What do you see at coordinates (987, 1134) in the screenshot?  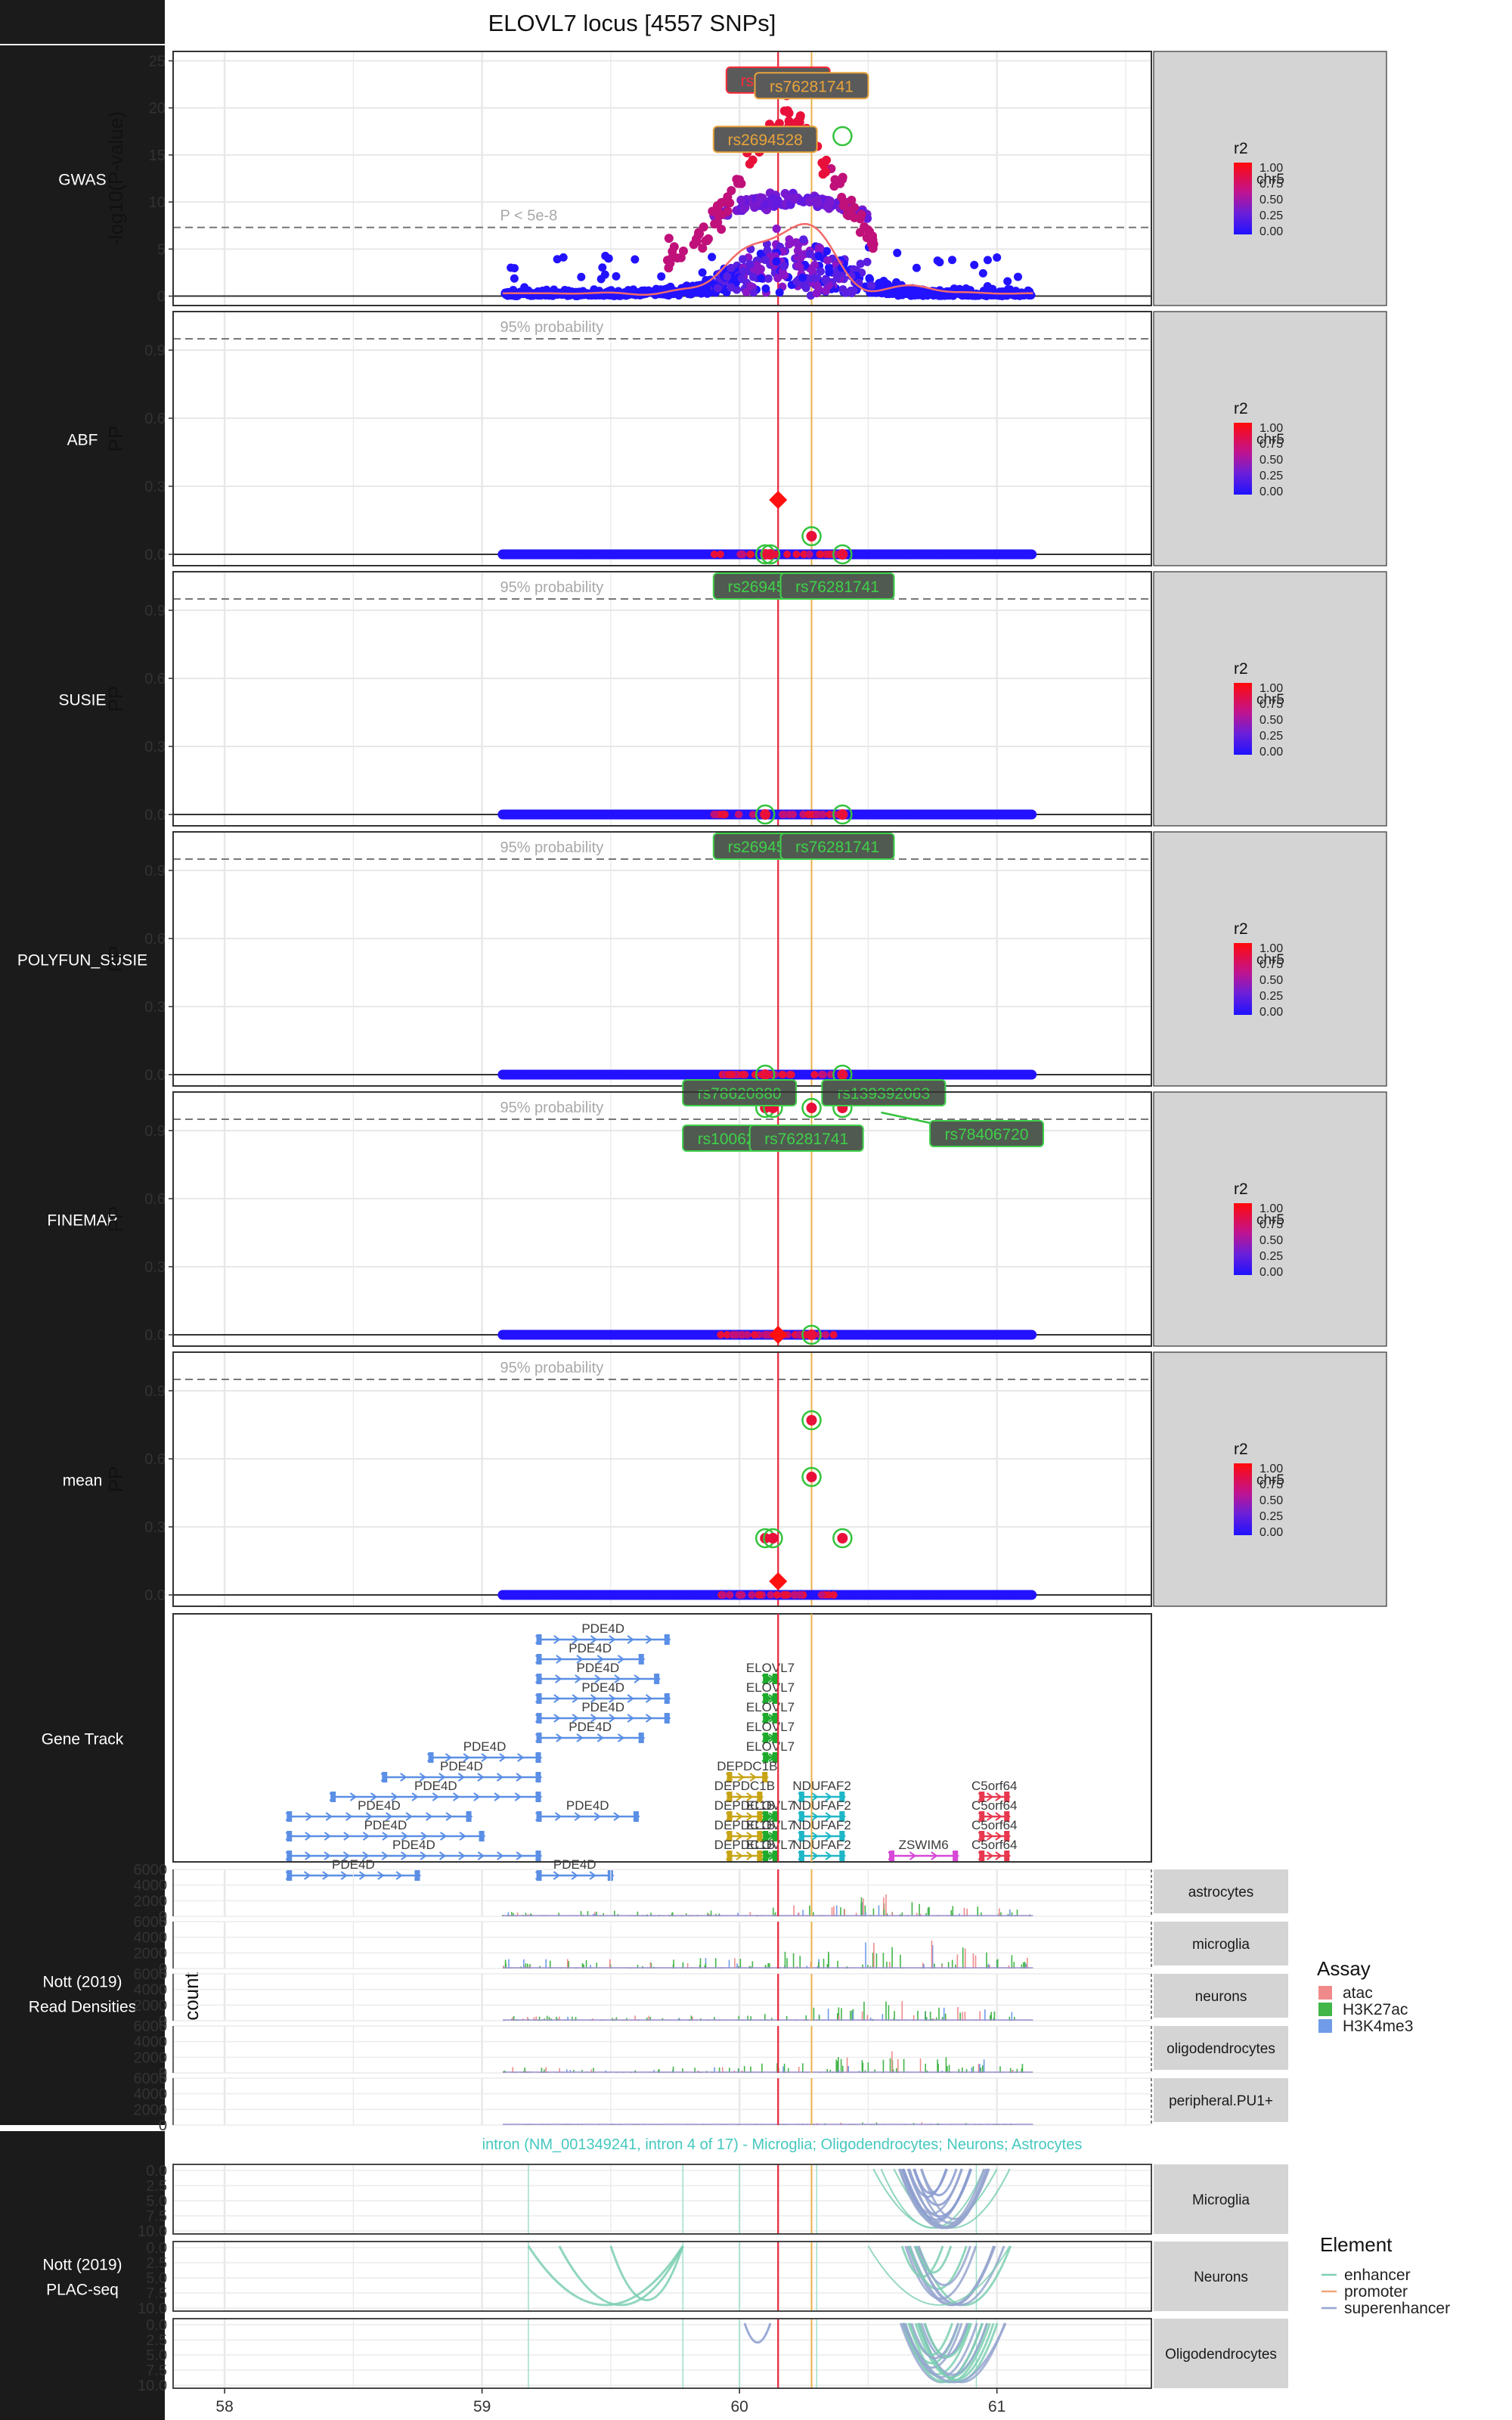 I see `snp-label-text: rs78406720` at bounding box center [987, 1134].